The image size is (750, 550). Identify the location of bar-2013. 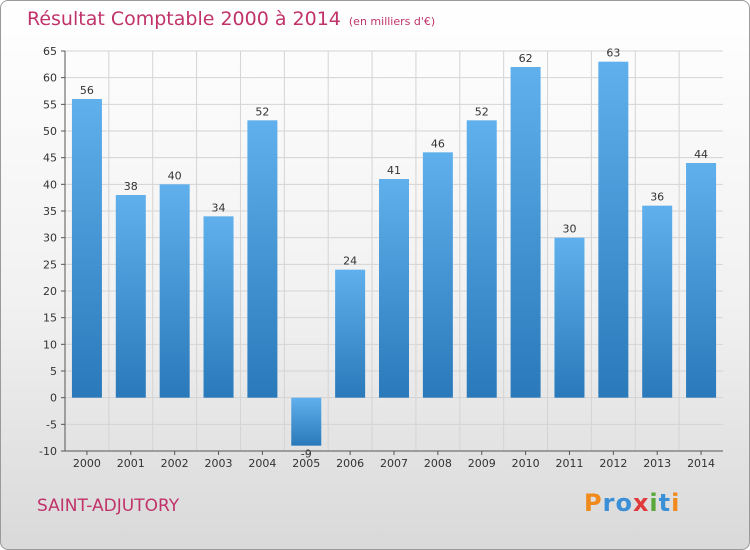
(657, 301).